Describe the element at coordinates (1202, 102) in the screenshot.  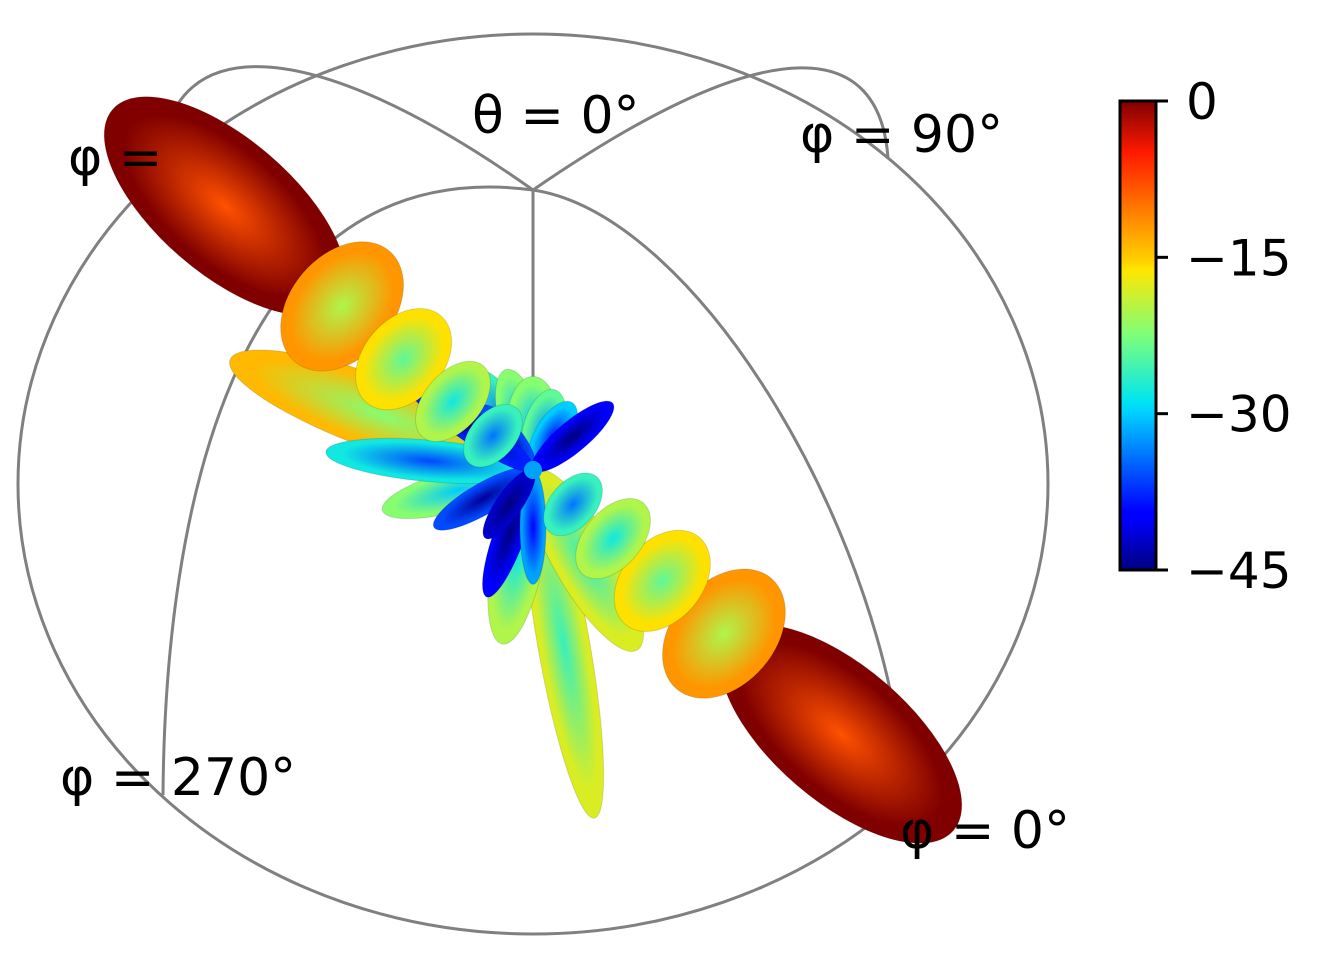
I see `colorbar-tick-label: 0` at that location.